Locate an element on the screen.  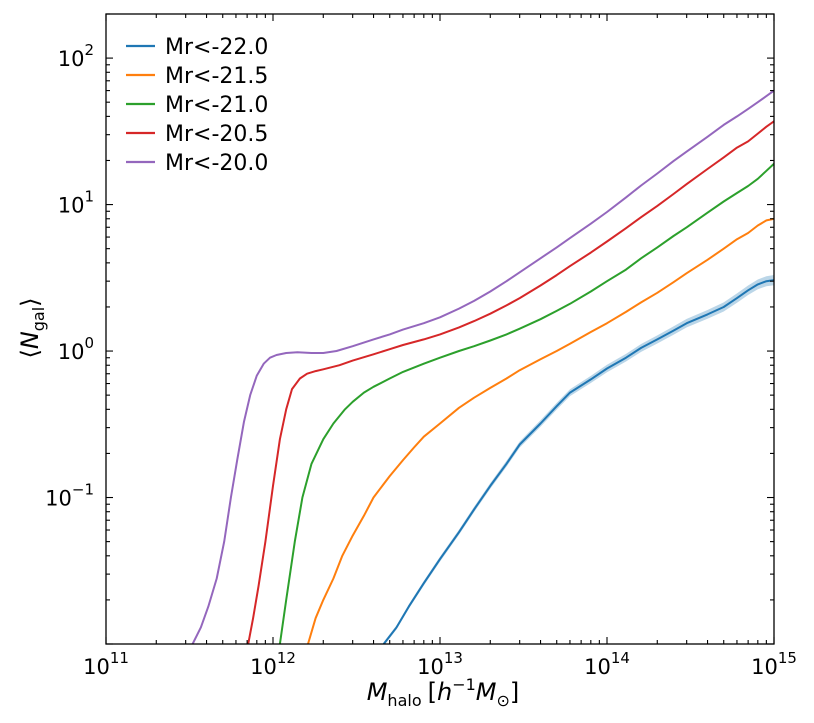
y-tick-label: 10² is located at coordinates (76, 56).